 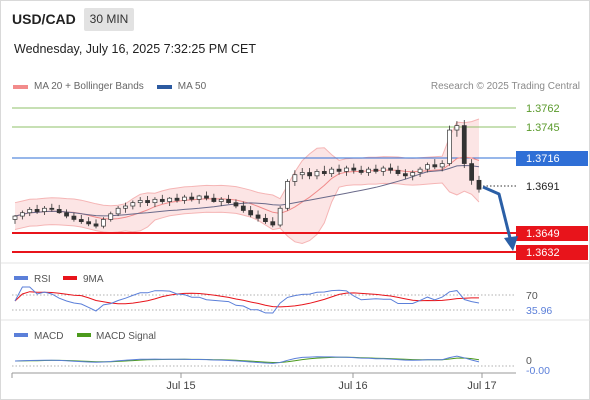 I want to click on chart-legend: MA 20 + Bollinger Bands MA 50, so click(x=116, y=86).